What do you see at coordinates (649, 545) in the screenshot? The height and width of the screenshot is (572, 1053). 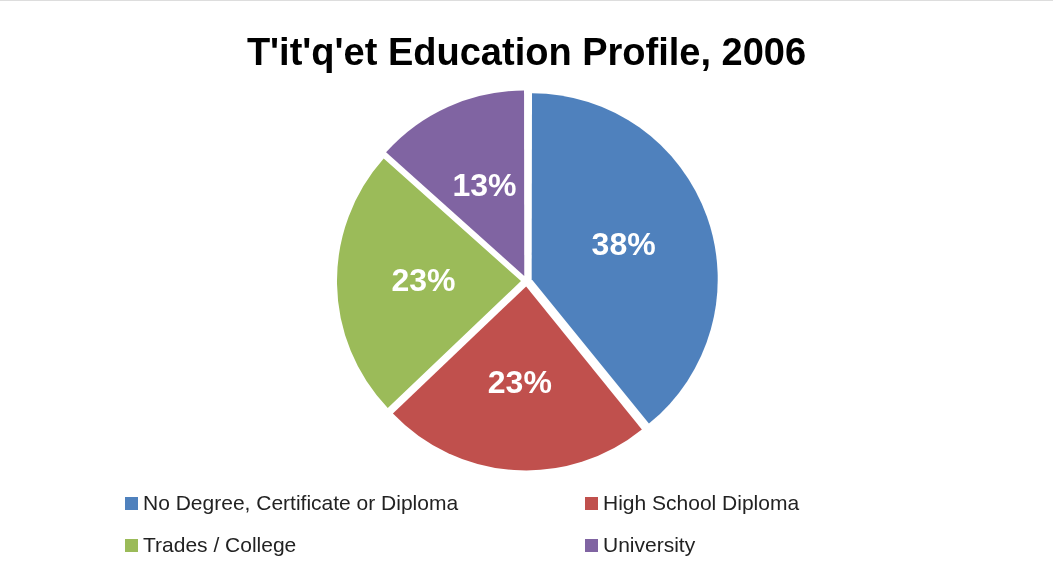 I see `legend-label: University` at bounding box center [649, 545].